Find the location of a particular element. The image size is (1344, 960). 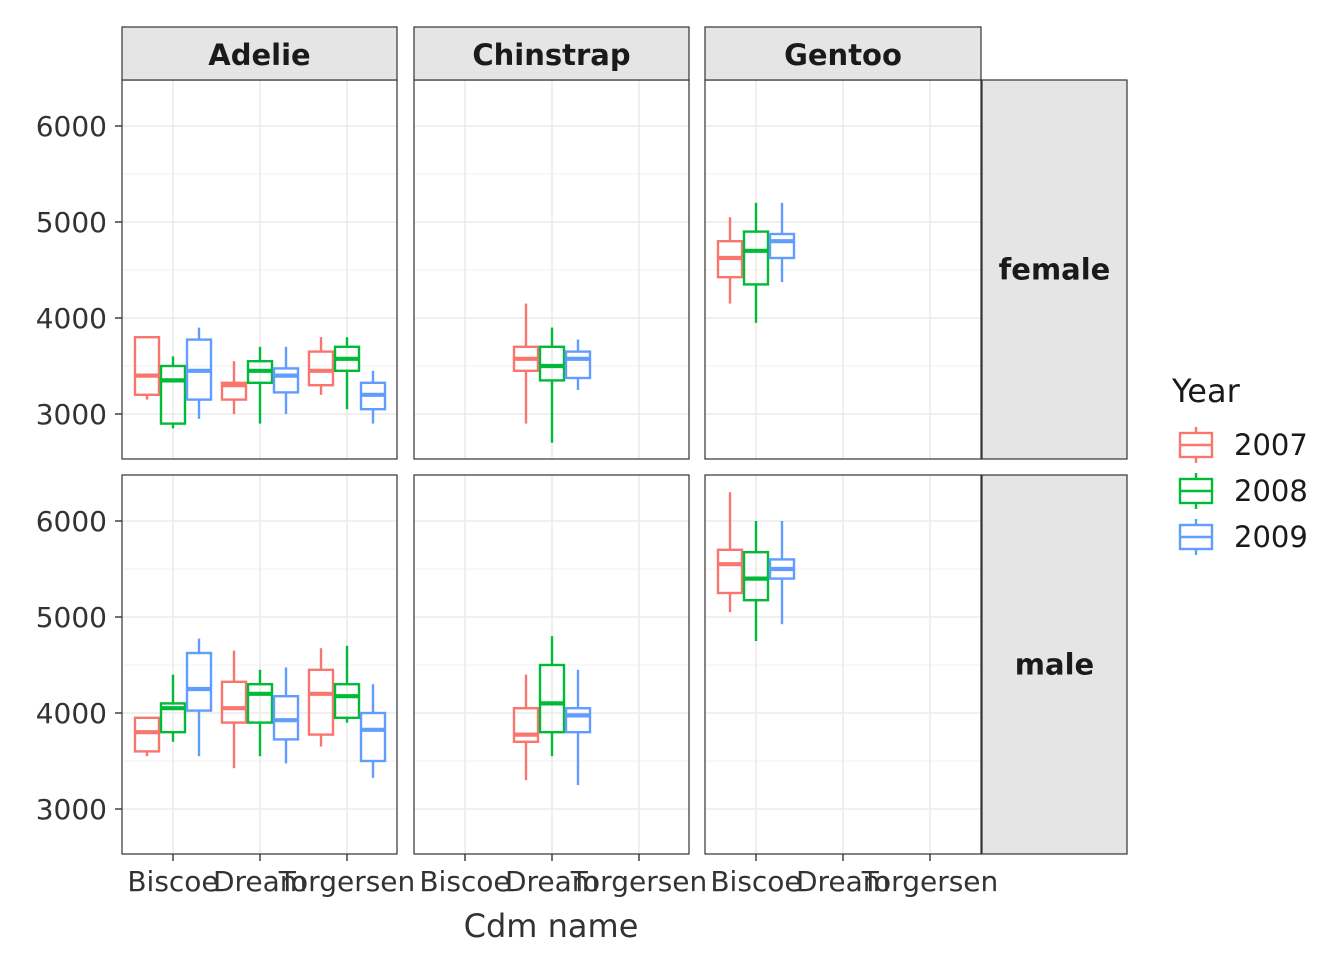

box-adelie-male-dream-2008-iqr is located at coordinates (260, 703).